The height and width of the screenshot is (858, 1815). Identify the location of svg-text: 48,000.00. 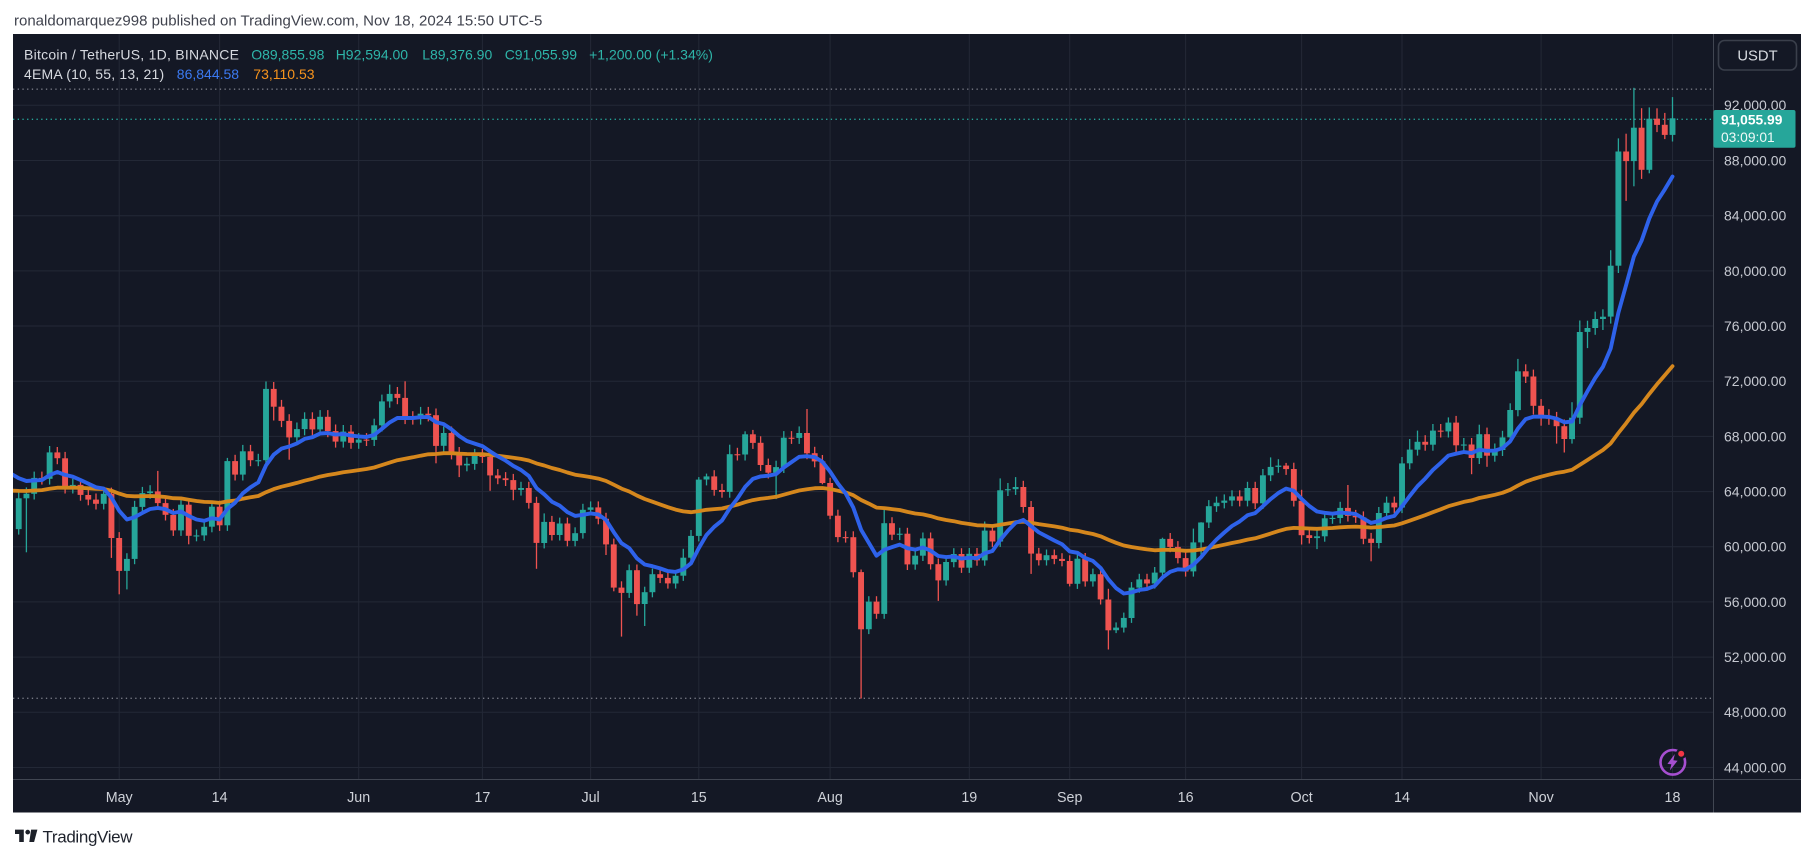
(1755, 712).